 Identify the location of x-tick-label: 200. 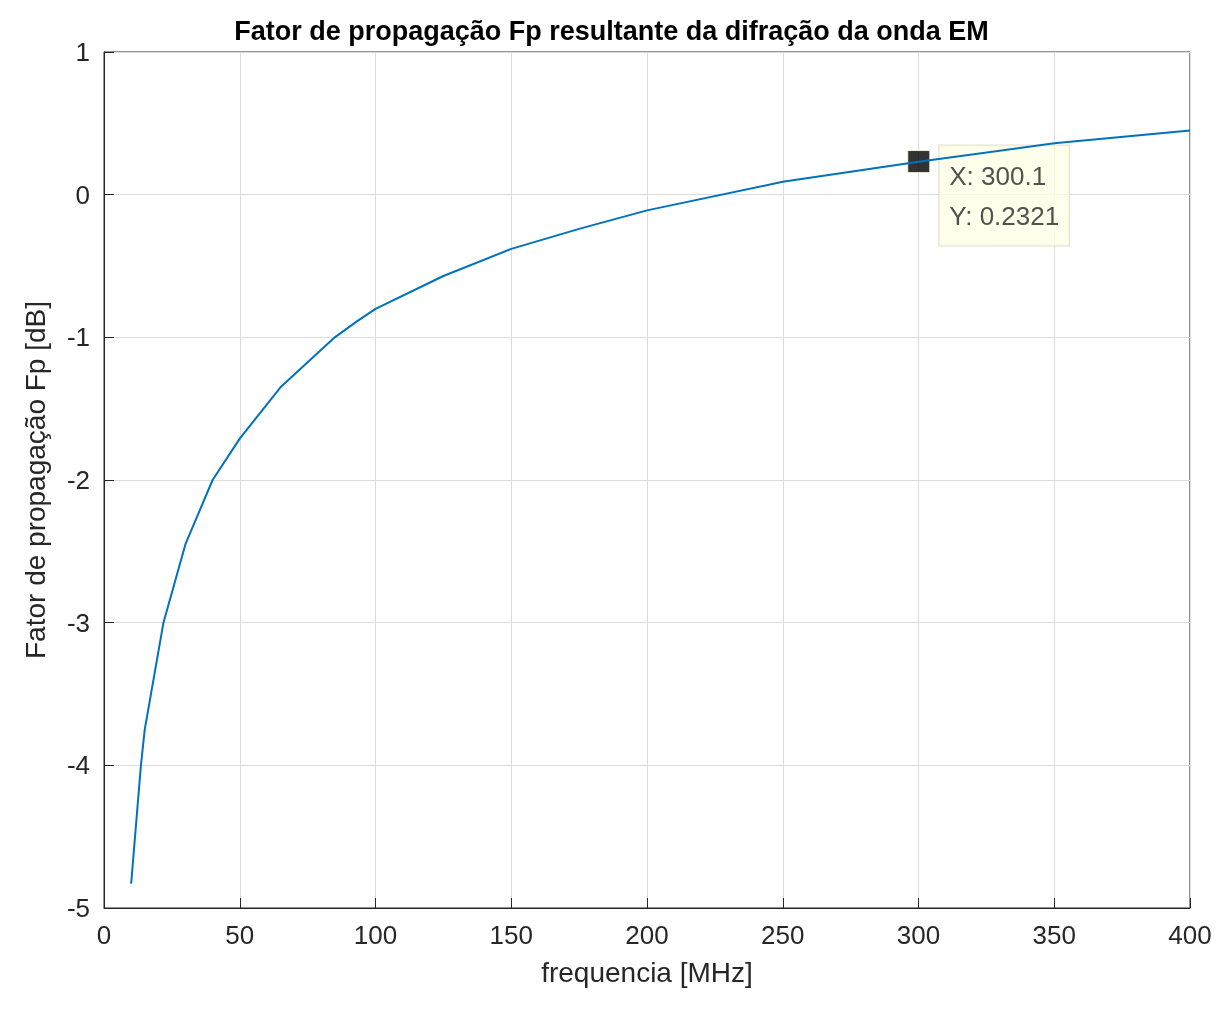
(647, 935).